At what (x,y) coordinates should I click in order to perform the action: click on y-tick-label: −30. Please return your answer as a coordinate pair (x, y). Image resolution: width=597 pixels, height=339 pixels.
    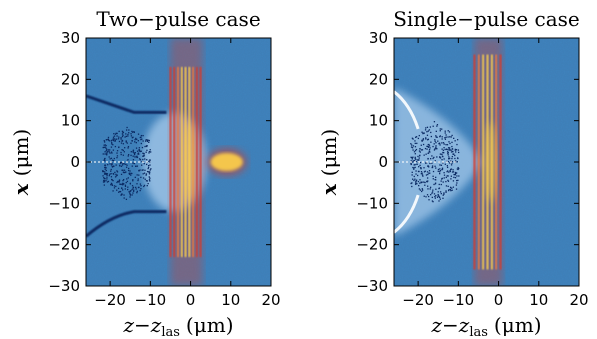
    Looking at the image, I should click on (64, 286).